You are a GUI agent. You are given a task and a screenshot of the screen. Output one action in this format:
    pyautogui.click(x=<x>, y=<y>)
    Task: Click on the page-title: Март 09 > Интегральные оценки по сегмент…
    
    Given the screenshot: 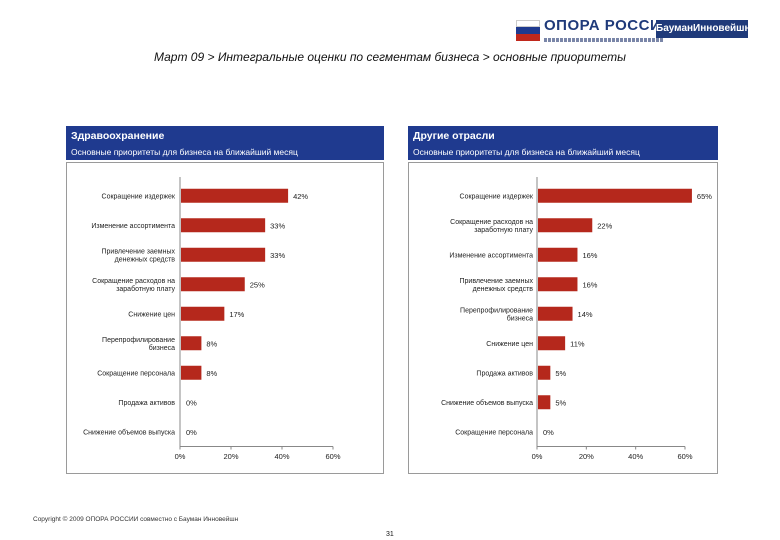 What is the action you would take?
    pyautogui.click(x=390, y=57)
    